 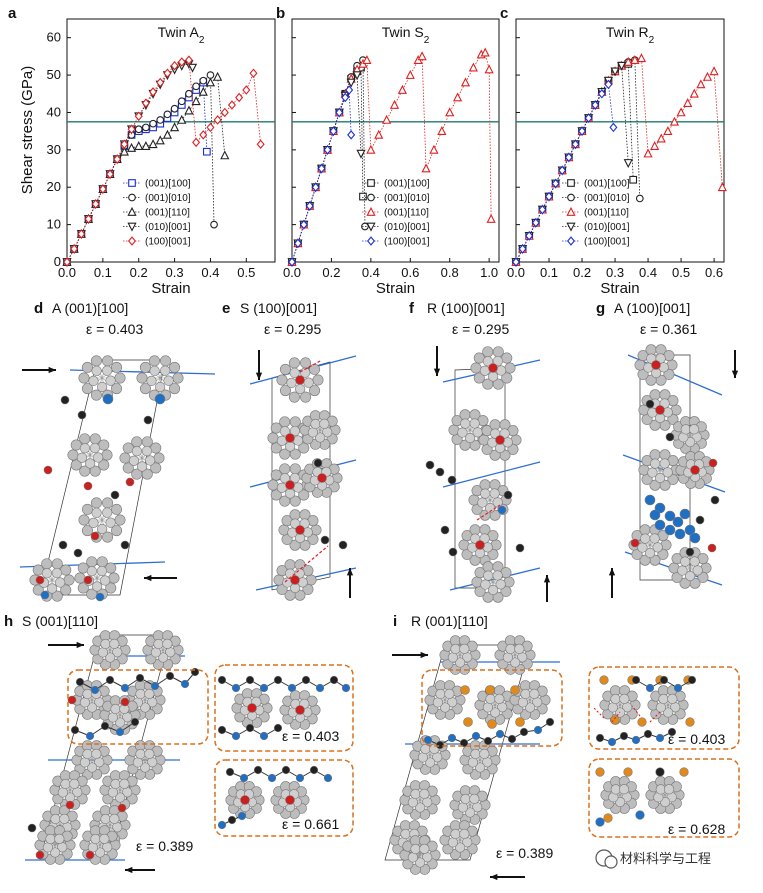 What do you see at coordinates (668, 329) in the screenshot?
I see `strain-value-g: ε = 0.361` at bounding box center [668, 329].